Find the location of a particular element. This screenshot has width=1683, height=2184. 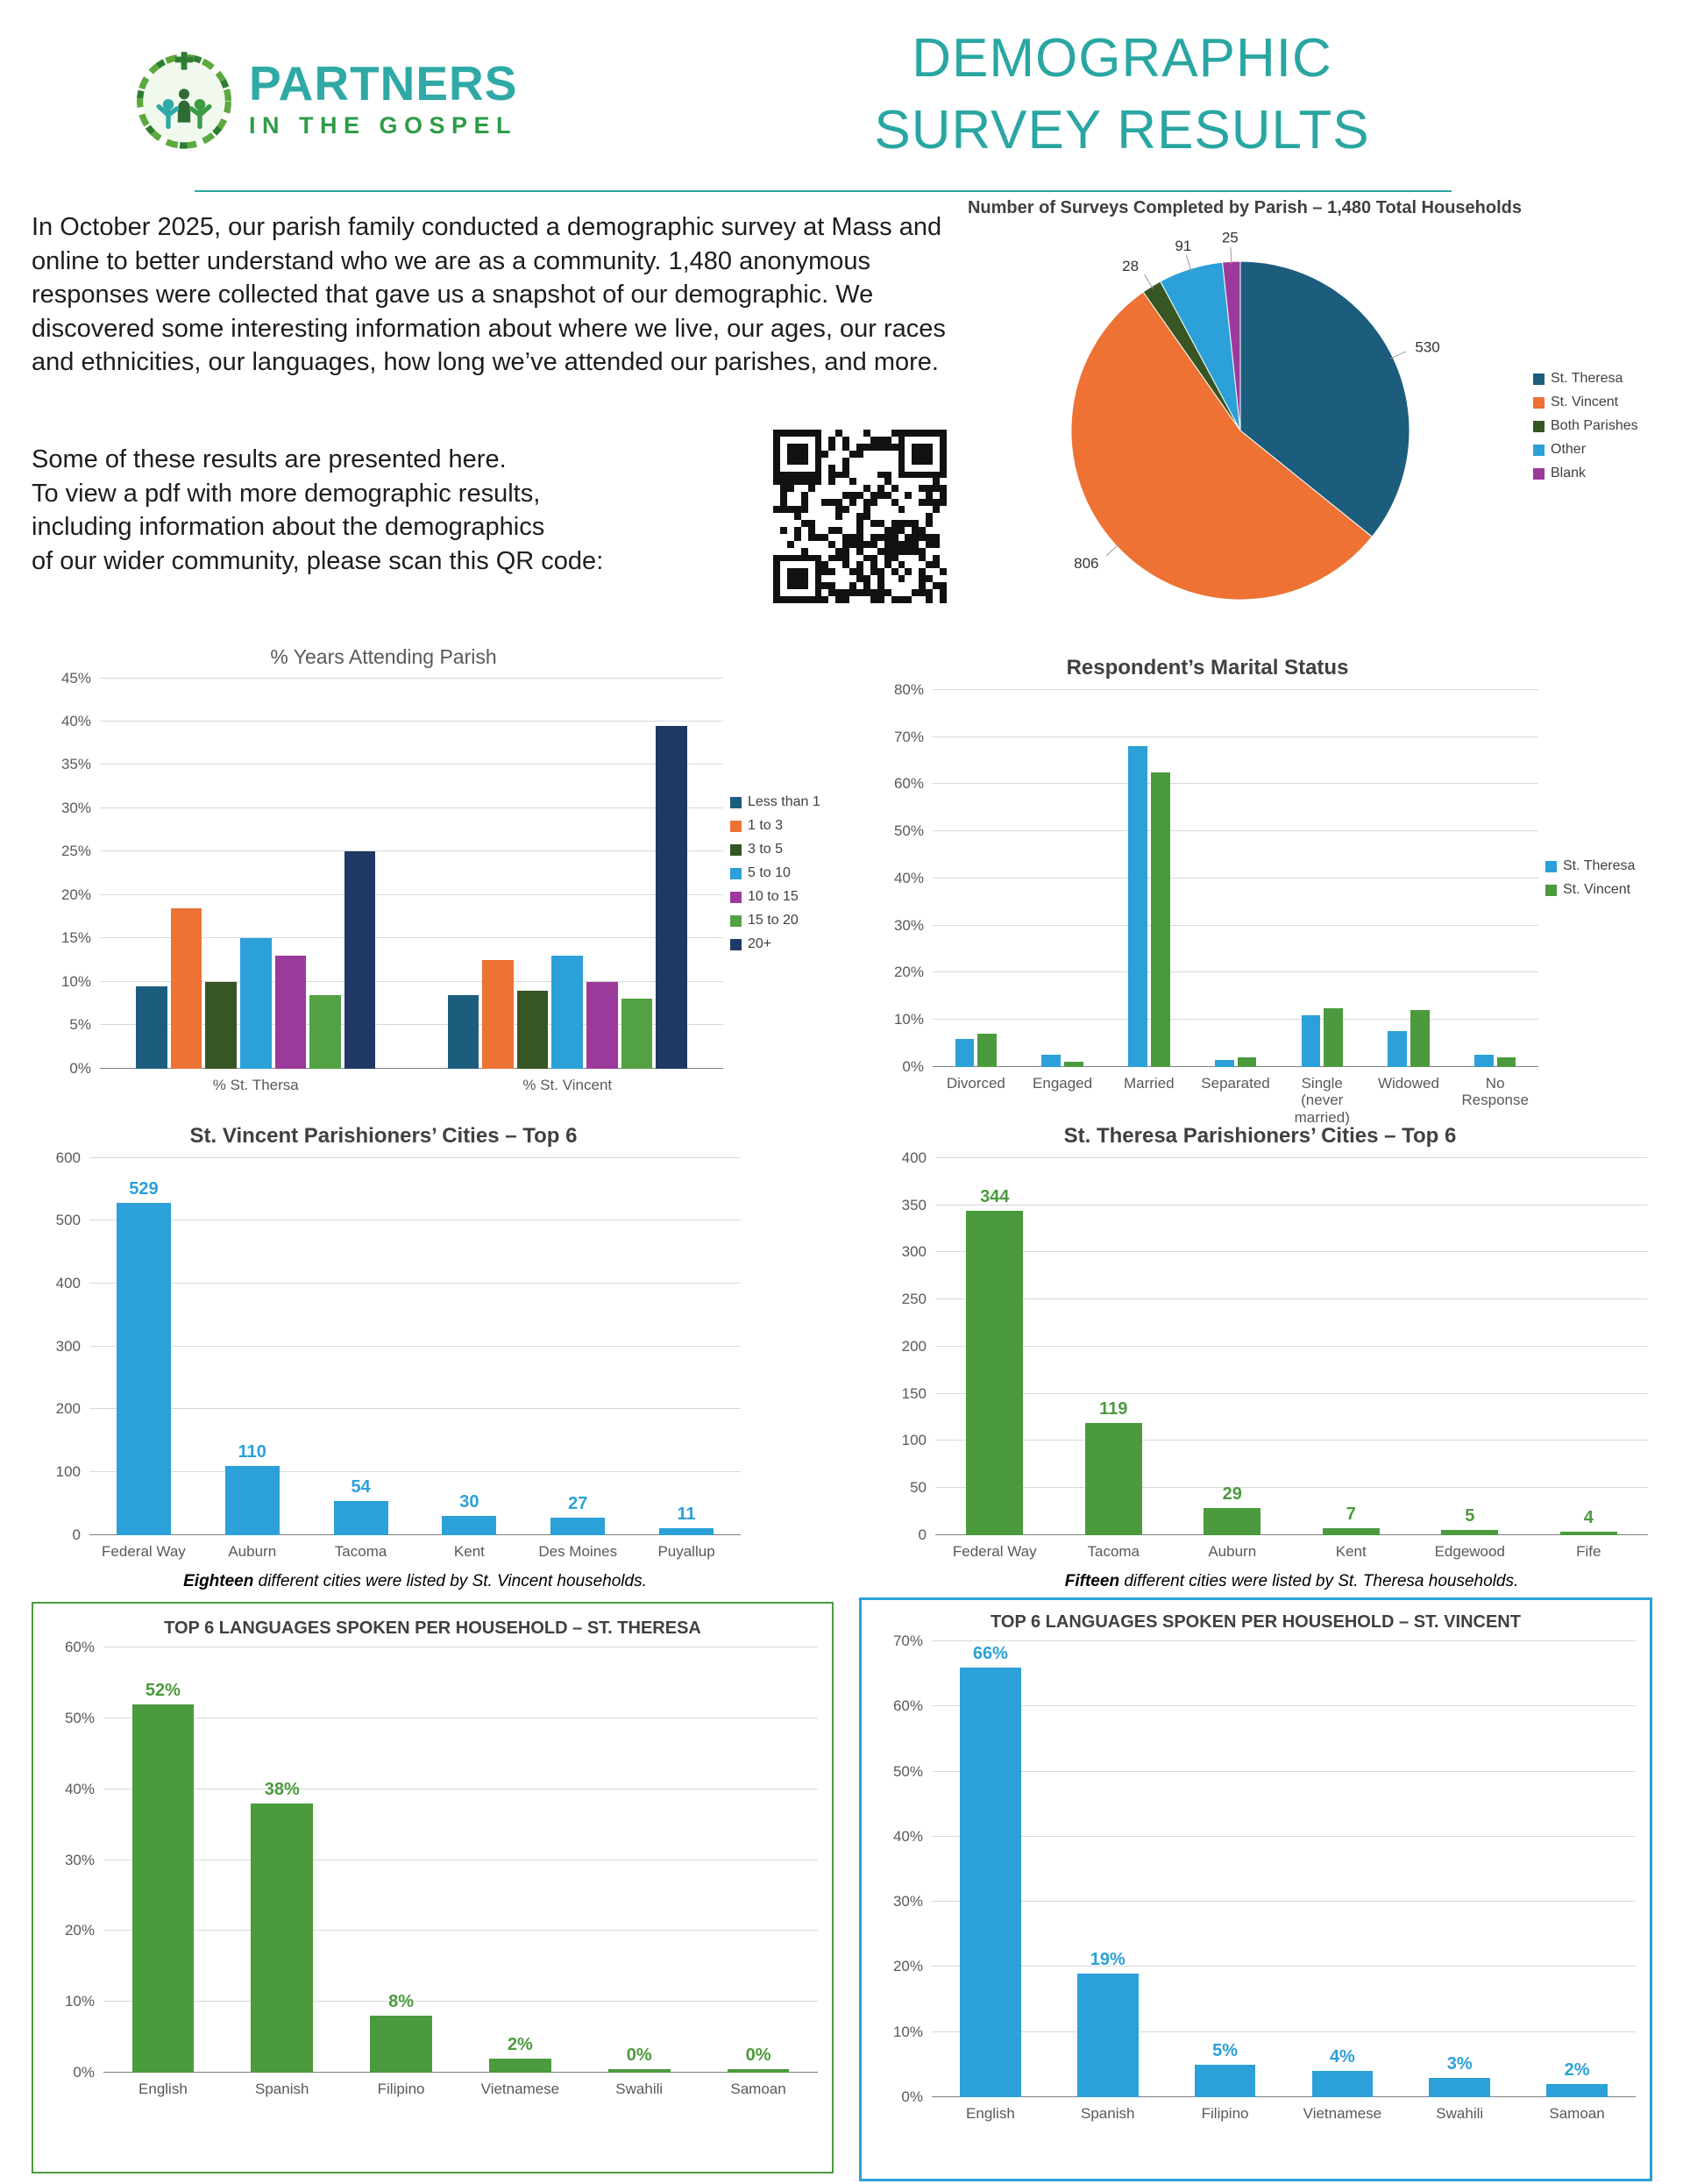

category-group: 2% is located at coordinates (519, 1860).